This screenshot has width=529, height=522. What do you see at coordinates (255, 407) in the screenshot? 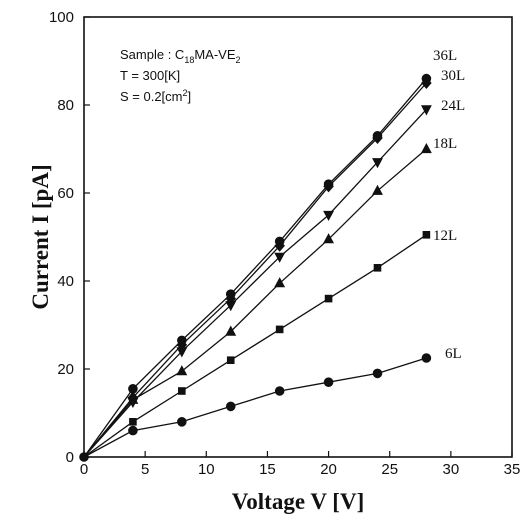
I see `series-line-6l` at bounding box center [255, 407].